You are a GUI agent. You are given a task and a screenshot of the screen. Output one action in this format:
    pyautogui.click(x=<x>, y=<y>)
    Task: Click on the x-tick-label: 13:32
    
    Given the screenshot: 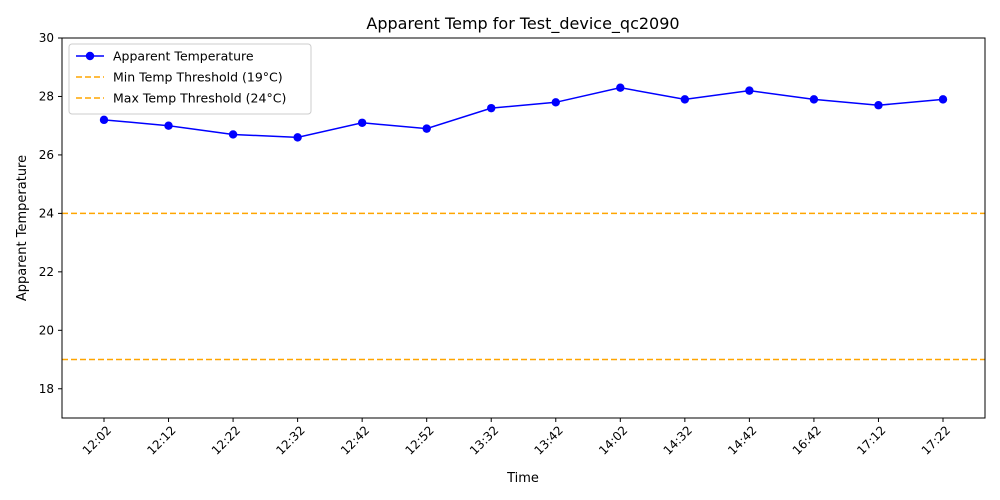 What is the action you would take?
    pyautogui.click(x=484, y=440)
    